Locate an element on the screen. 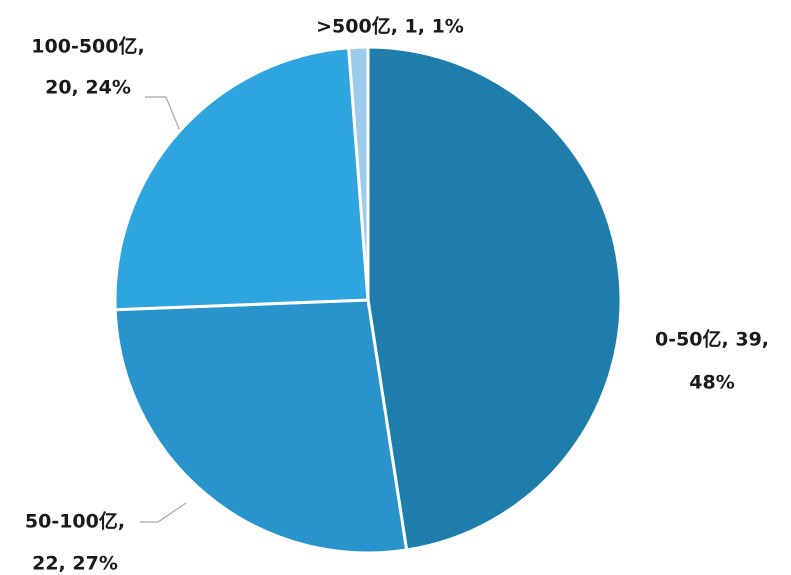  data-label: >500亿, 1, 1% is located at coordinates (390, 26).